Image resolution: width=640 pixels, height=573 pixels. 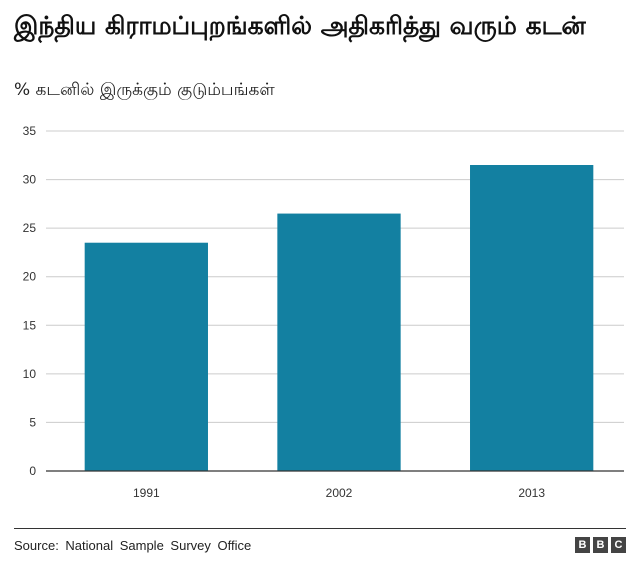 I want to click on x-tick-label: 2013, so click(x=531, y=493).